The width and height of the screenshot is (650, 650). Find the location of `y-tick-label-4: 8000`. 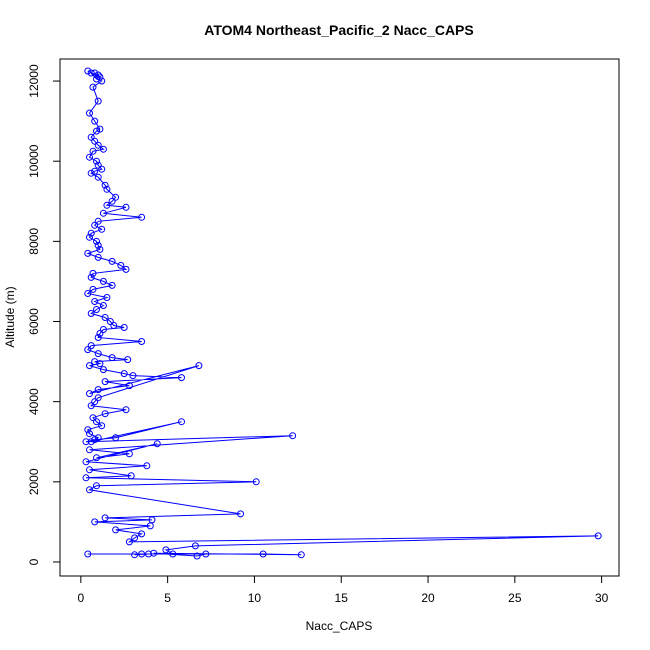

y-tick-label-4: 8000 is located at coordinates (34, 241).